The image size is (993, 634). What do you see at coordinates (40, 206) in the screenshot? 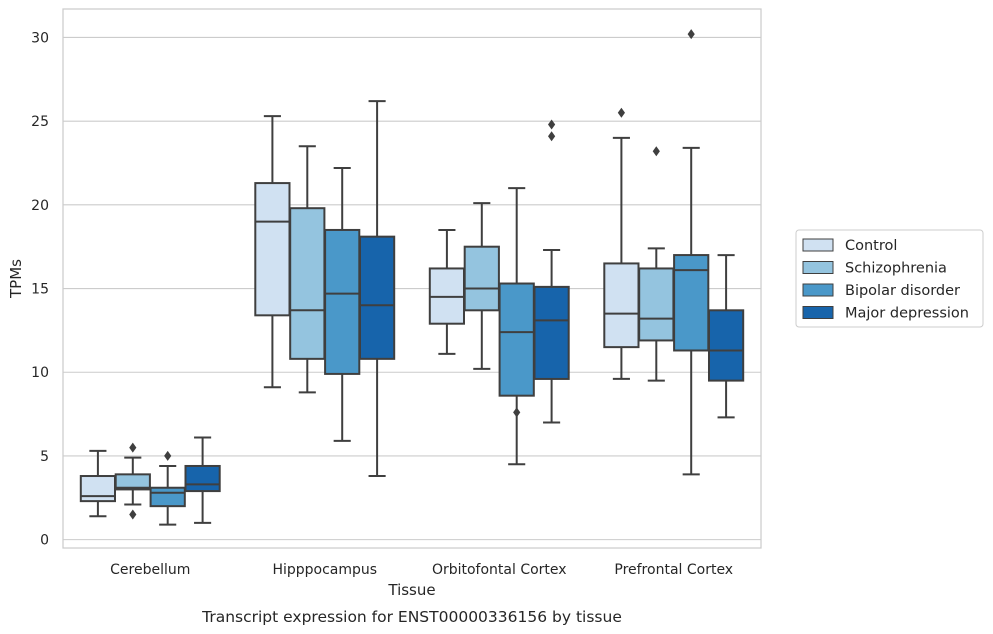
I see `y-tick-label: 20` at bounding box center [40, 206].